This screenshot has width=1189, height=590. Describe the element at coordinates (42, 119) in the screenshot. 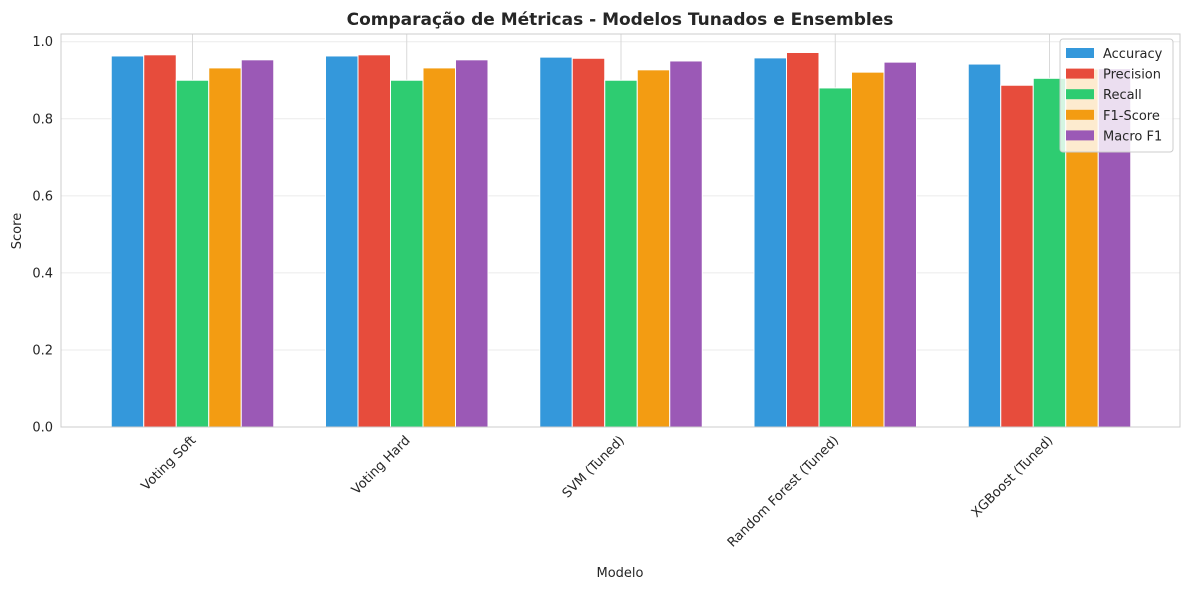

I see `y-tick-label: 0.8` at that location.